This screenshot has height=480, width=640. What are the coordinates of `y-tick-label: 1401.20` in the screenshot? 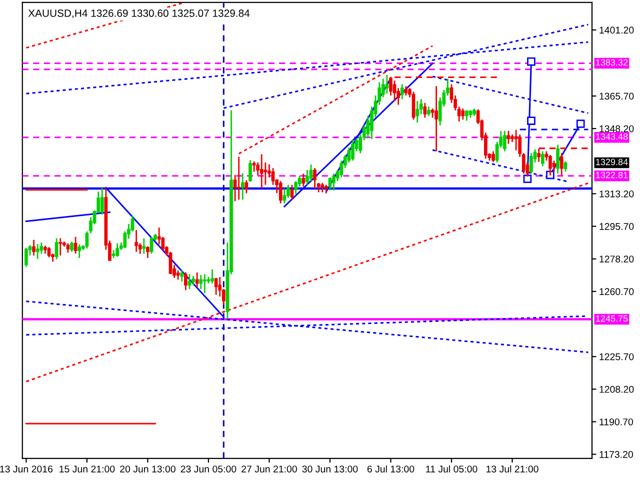 It's located at (617, 30).